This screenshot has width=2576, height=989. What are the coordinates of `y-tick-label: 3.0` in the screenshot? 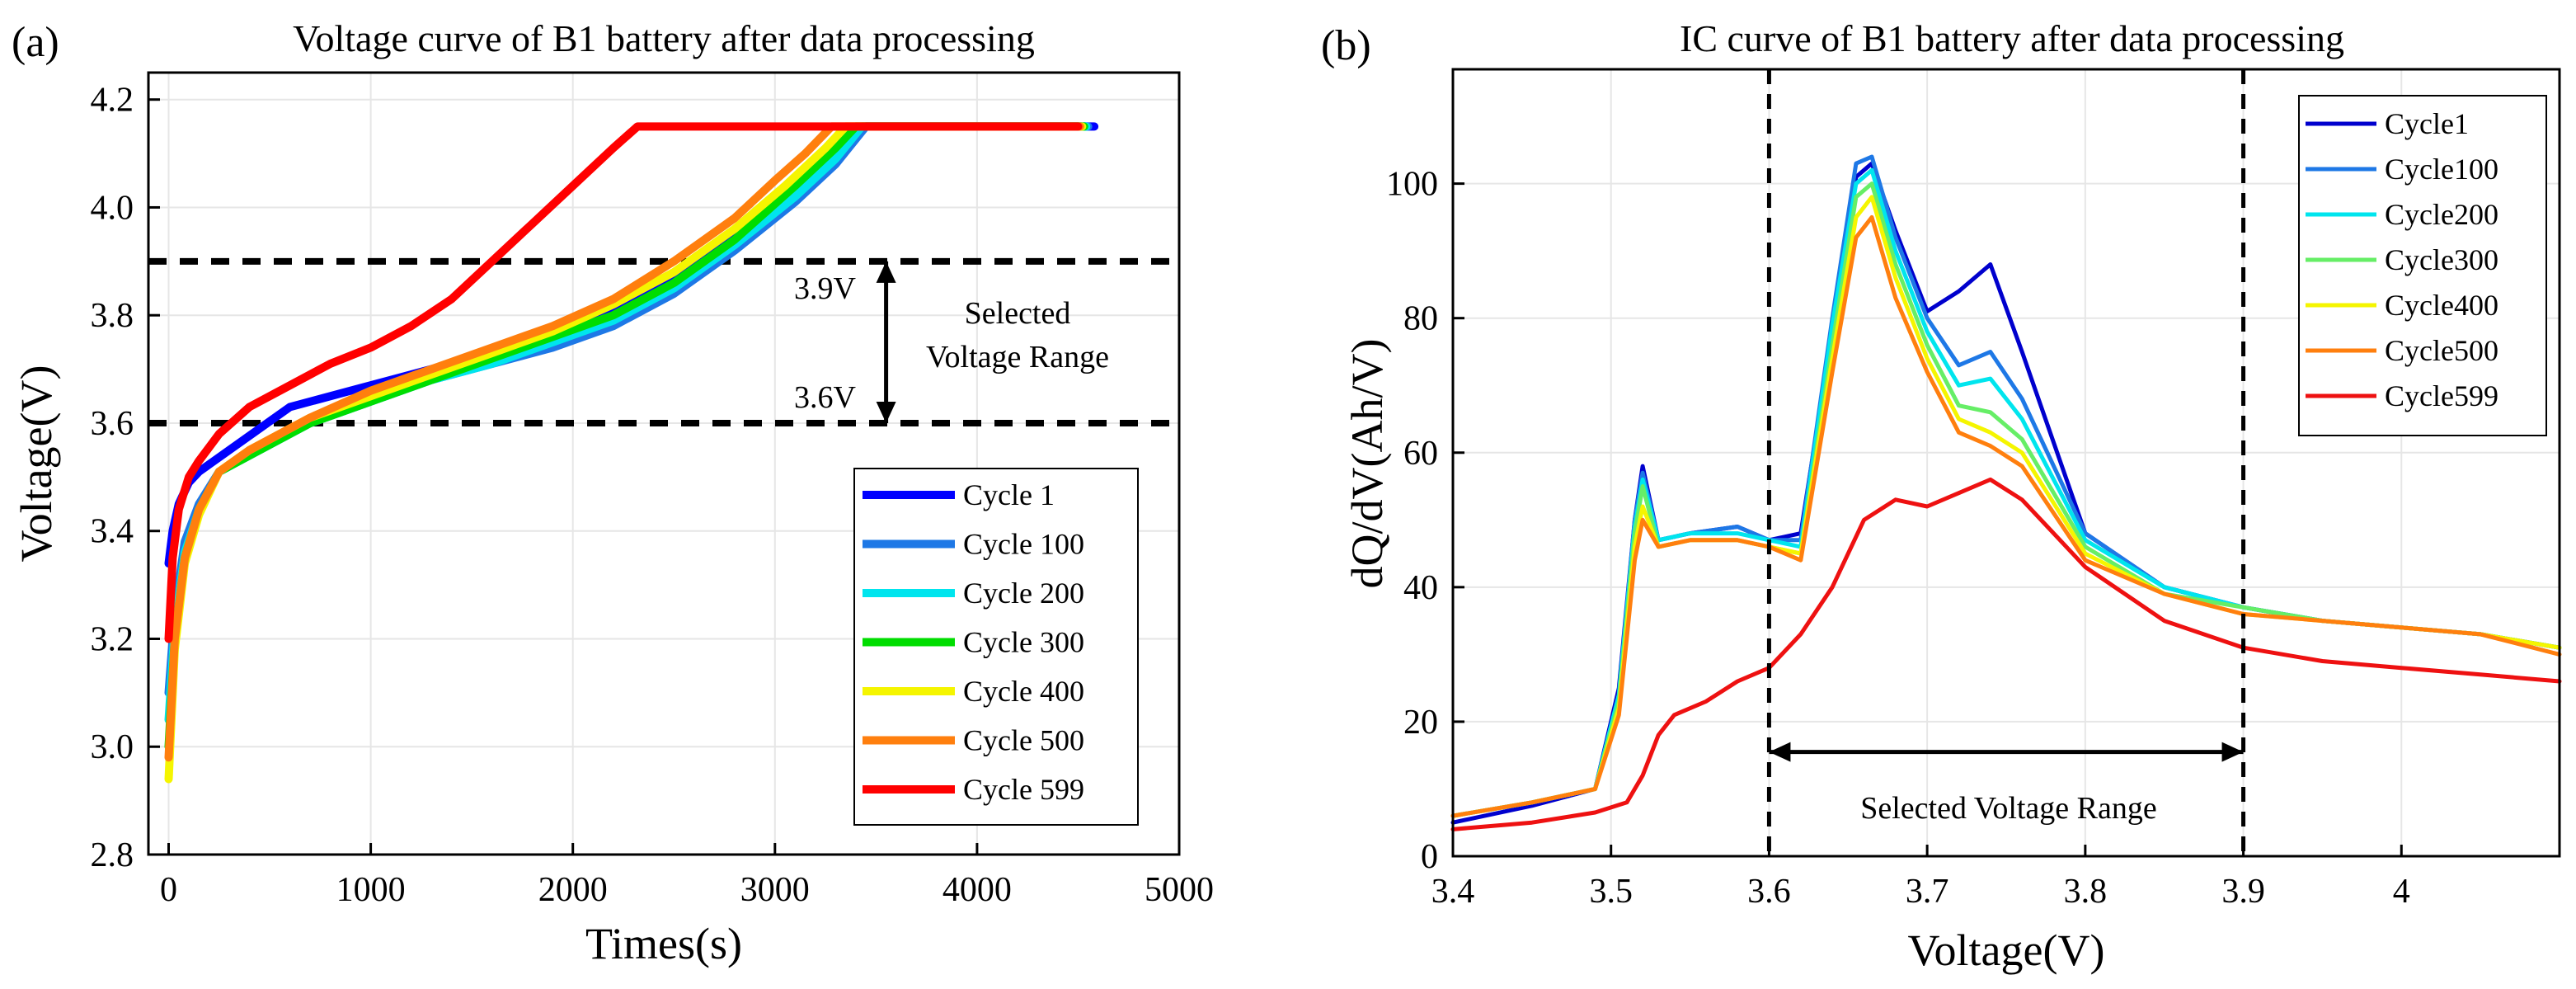 It's located at (112, 747).